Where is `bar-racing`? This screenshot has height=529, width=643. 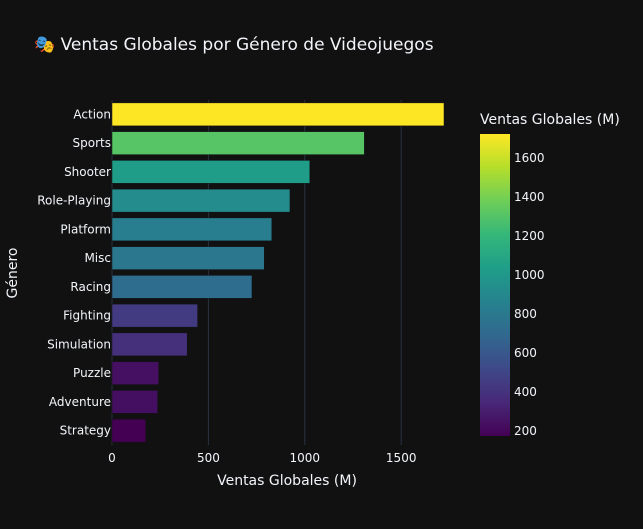
bar-racing is located at coordinates (182, 287).